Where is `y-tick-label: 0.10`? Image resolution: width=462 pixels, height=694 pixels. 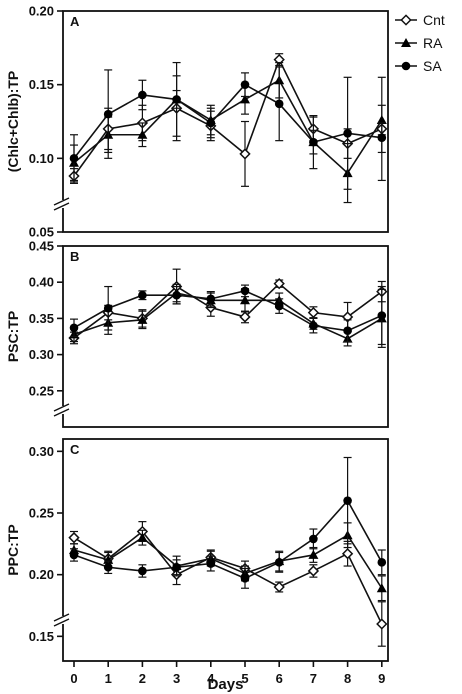 y-tick-label: 0.10 is located at coordinates (41, 158).